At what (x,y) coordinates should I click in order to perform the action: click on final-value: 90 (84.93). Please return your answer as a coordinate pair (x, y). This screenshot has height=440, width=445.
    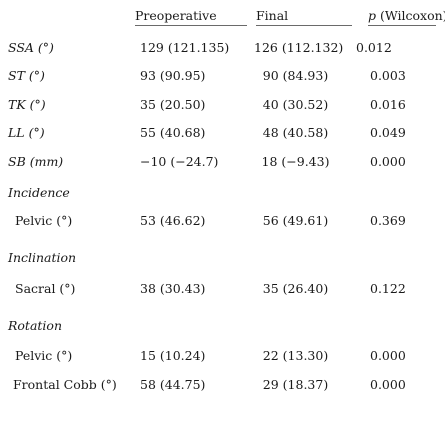
    Looking at the image, I should click on (295, 75).